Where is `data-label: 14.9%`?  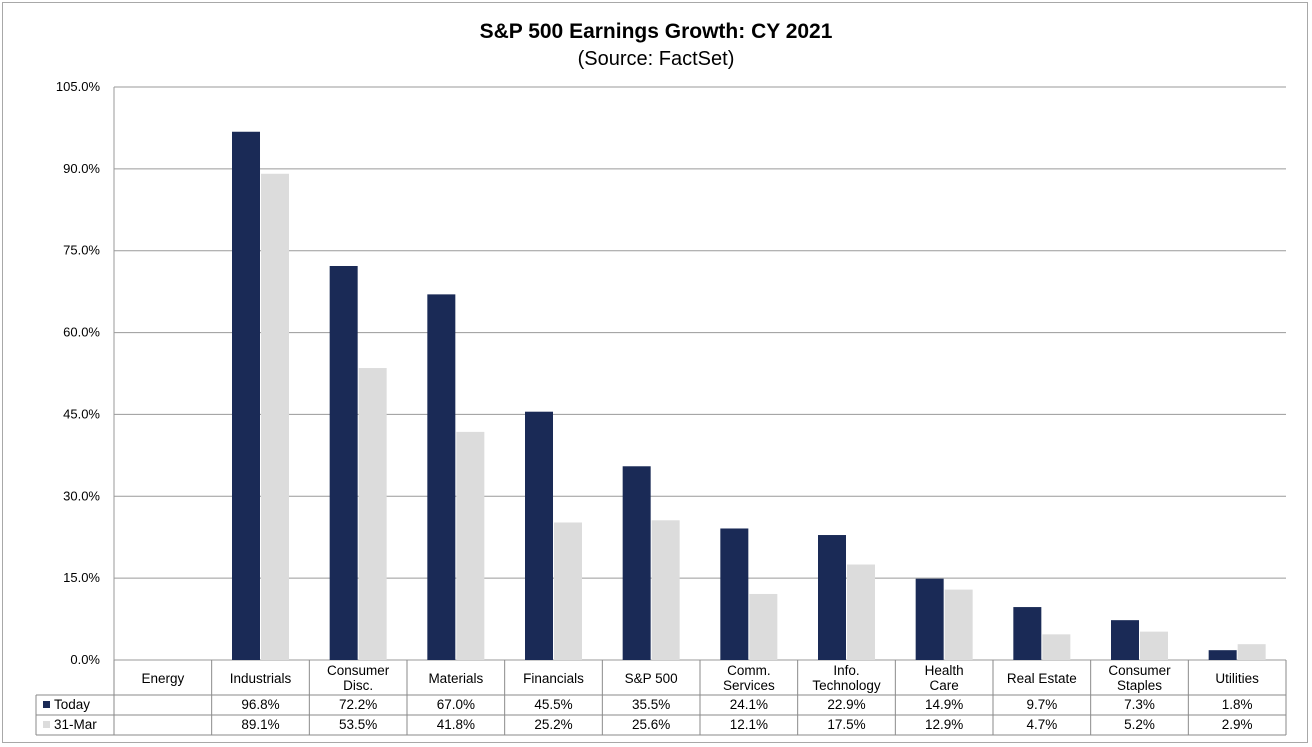
data-label: 14.9% is located at coordinates (944, 704).